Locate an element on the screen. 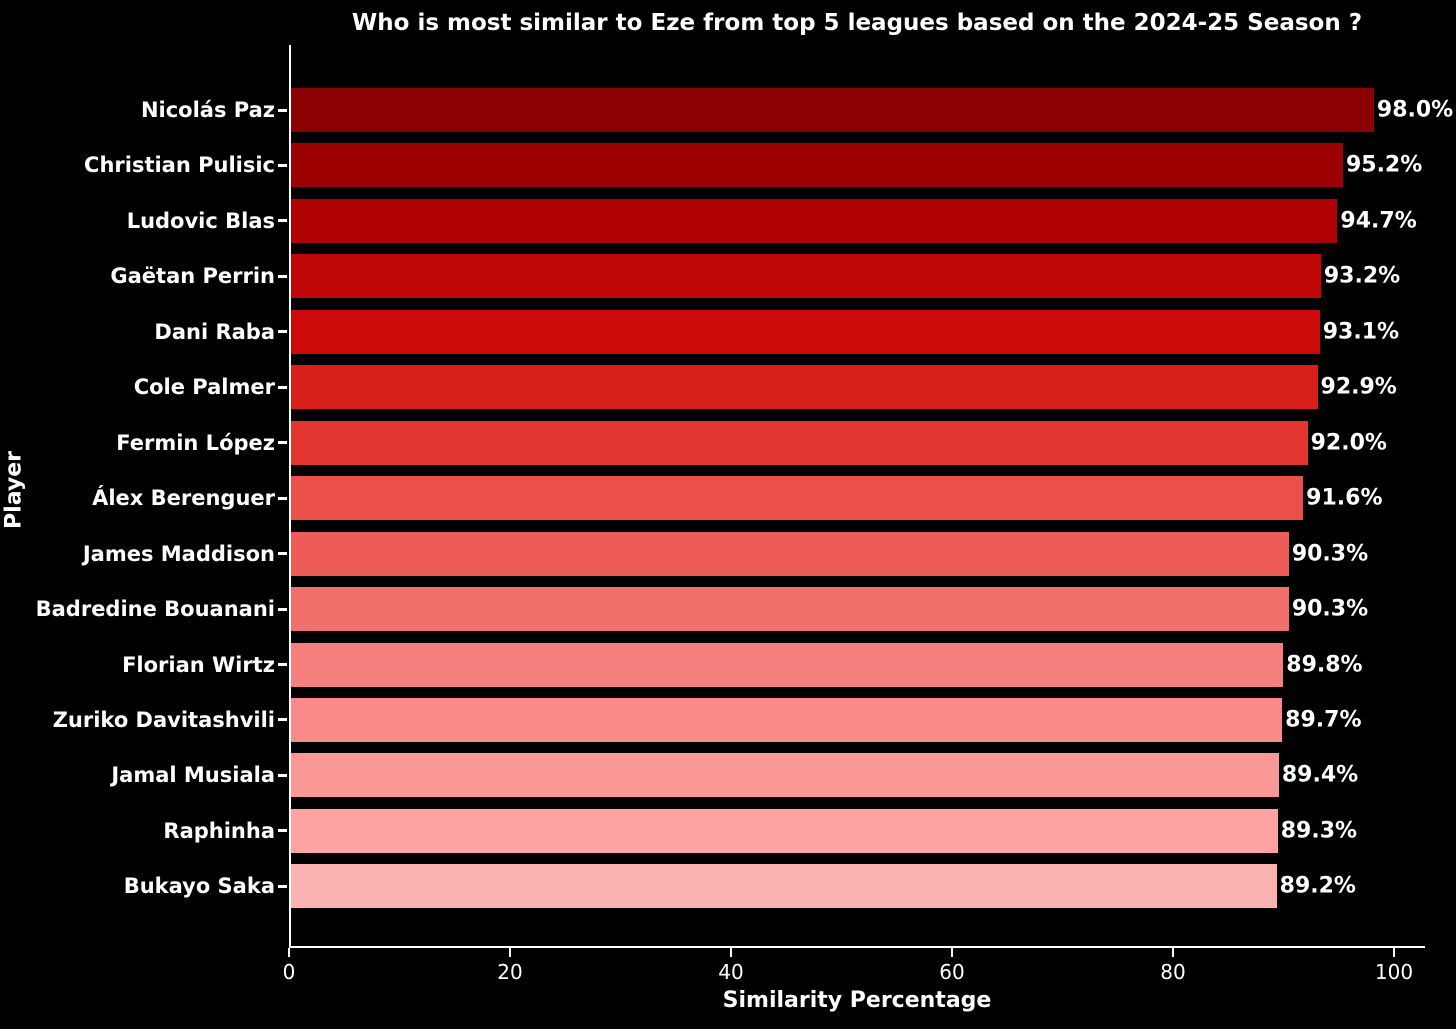  bar-value-label: 92.9% is located at coordinates (1358, 387).